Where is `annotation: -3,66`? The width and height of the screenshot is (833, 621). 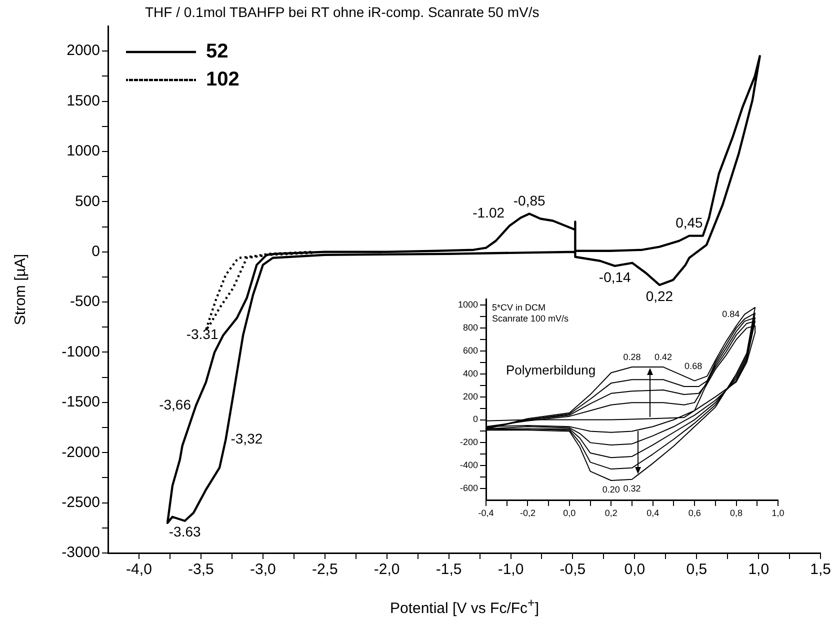
annotation: -3,66 is located at coordinates (175, 404).